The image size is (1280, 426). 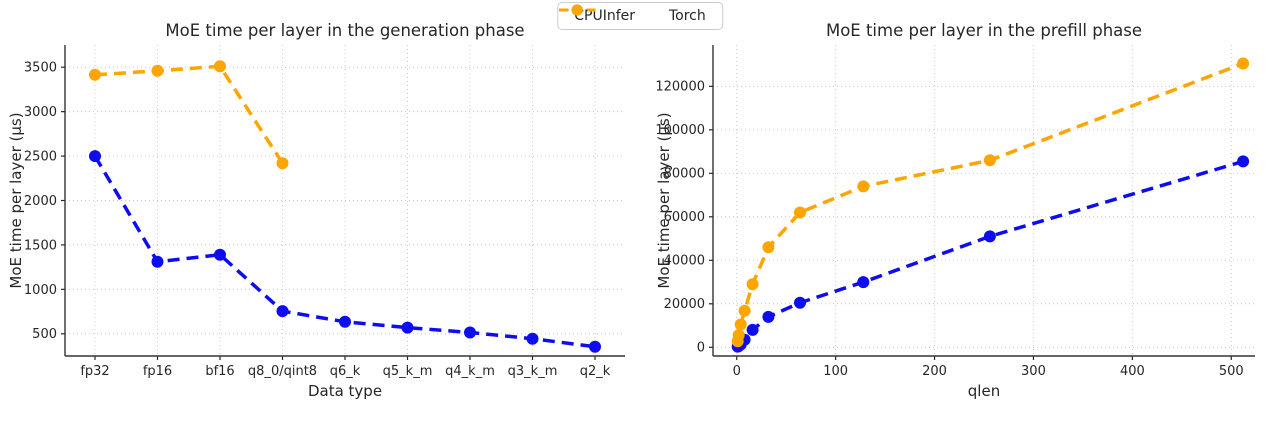 What do you see at coordinates (1231, 371) in the screenshot?
I see `x-tick-label: 500` at bounding box center [1231, 371].